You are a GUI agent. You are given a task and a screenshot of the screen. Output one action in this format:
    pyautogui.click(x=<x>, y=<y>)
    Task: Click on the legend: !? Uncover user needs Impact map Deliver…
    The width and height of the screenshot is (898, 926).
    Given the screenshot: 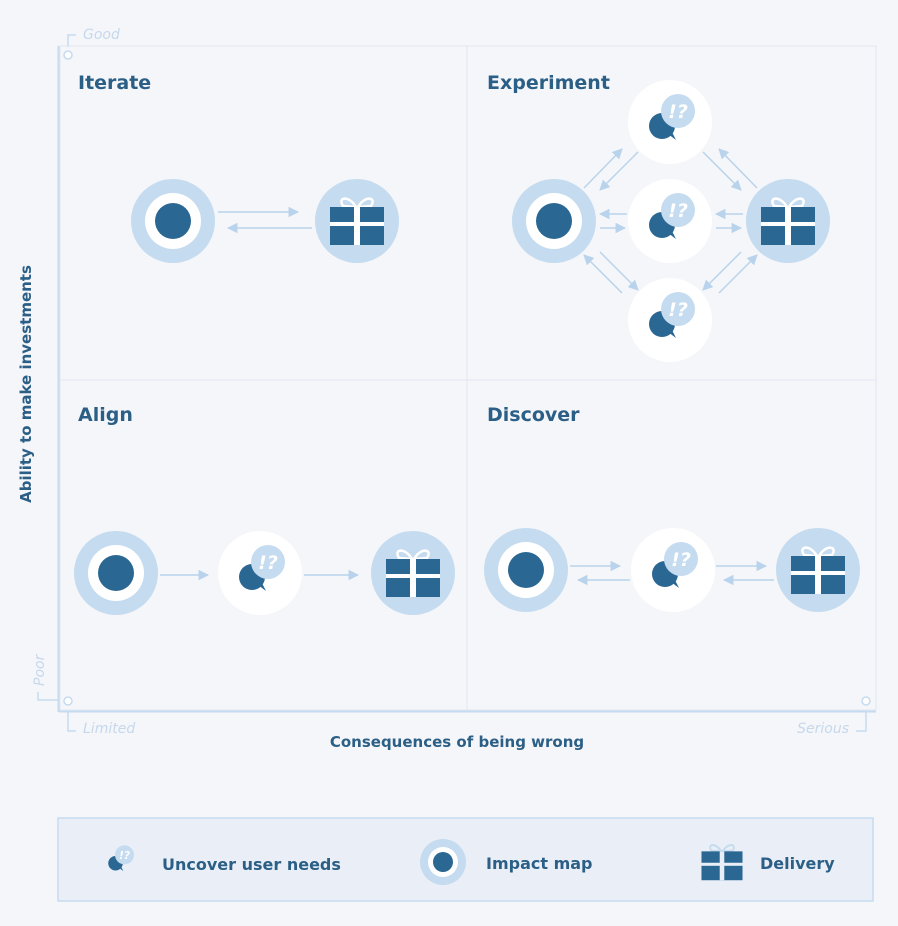 What is the action you would take?
    pyautogui.click(x=465, y=859)
    